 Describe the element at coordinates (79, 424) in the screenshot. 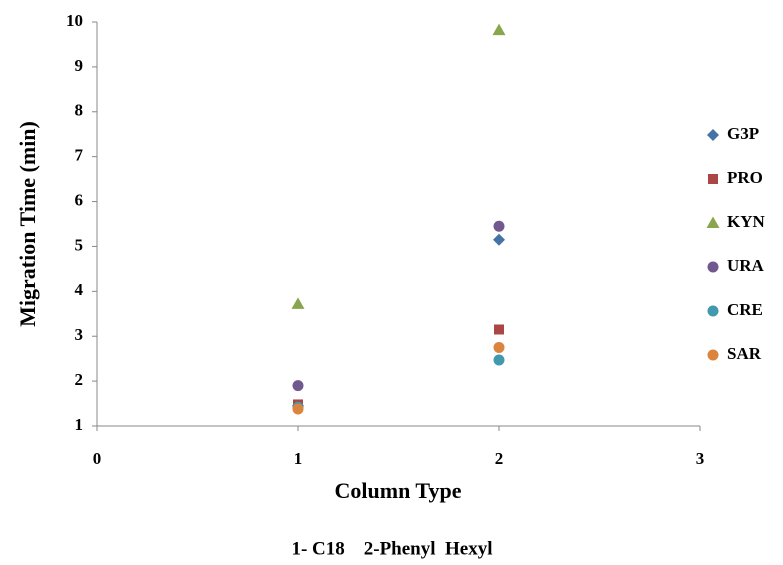

I see `y-tick-label: 1` at that location.